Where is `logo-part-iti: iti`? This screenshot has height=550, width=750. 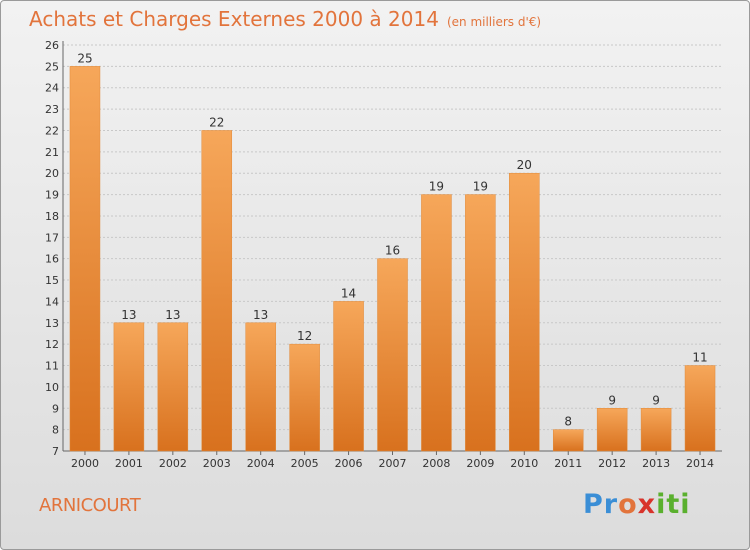
logo-part-iti: iti is located at coordinates (673, 504).